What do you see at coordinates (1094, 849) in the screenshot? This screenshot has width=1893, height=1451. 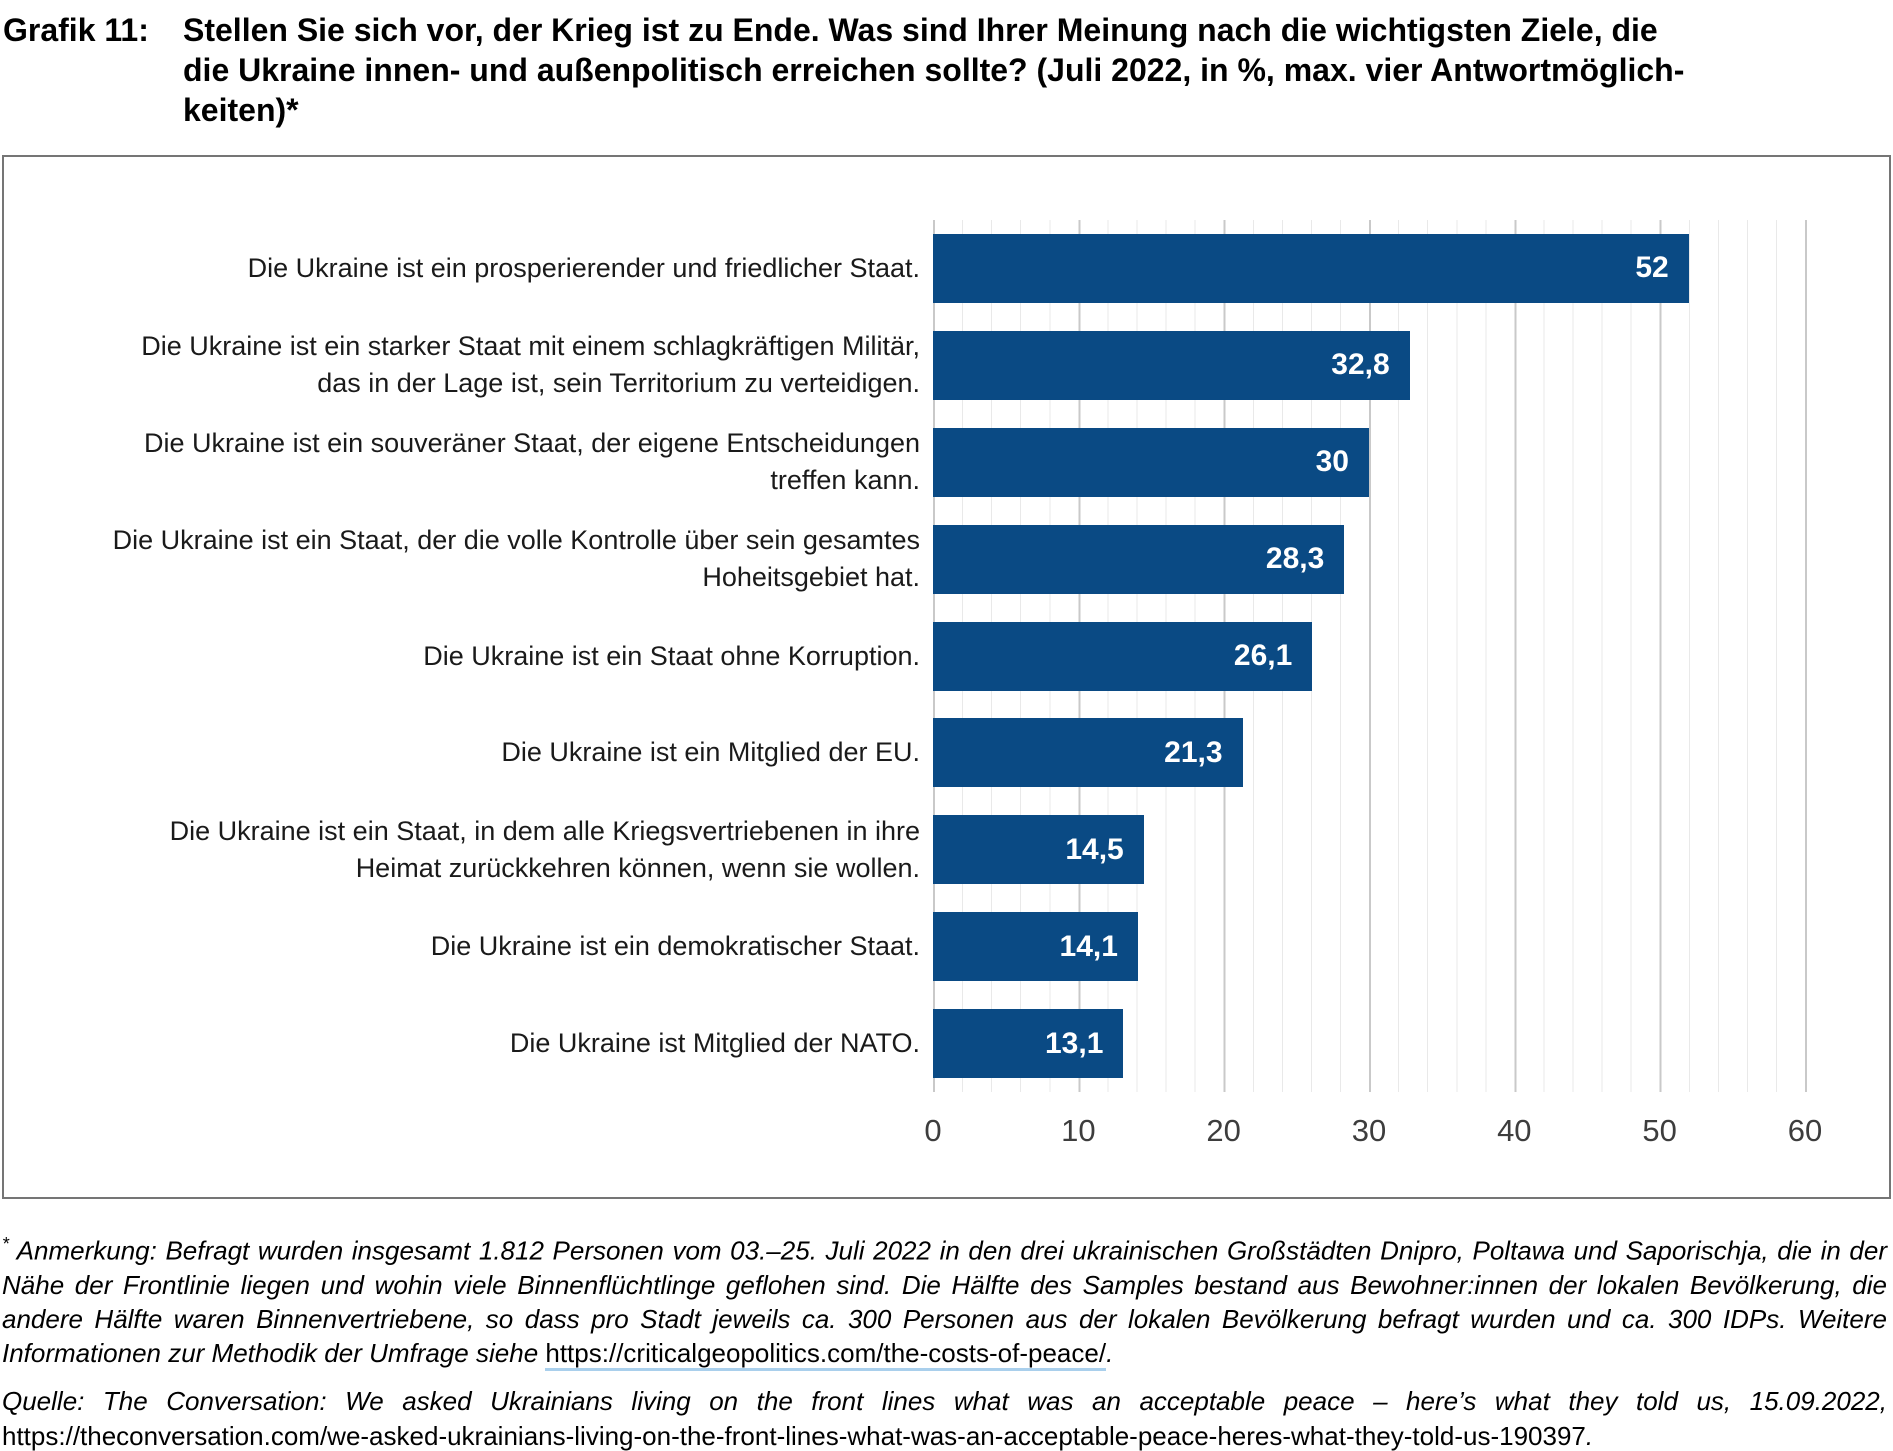 I see `bar-value-label: 14,5` at bounding box center [1094, 849].